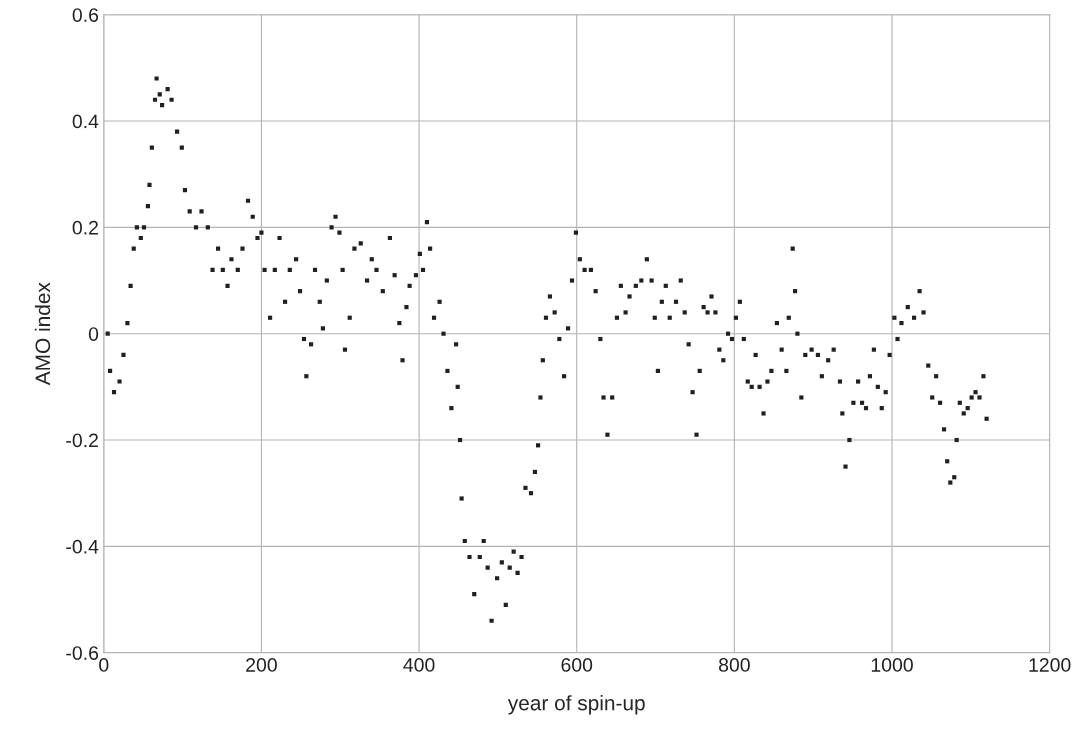 This screenshot has height=735, width=1081. What do you see at coordinates (1050, 665) in the screenshot?
I see `x-tick-label: 1200` at bounding box center [1050, 665].